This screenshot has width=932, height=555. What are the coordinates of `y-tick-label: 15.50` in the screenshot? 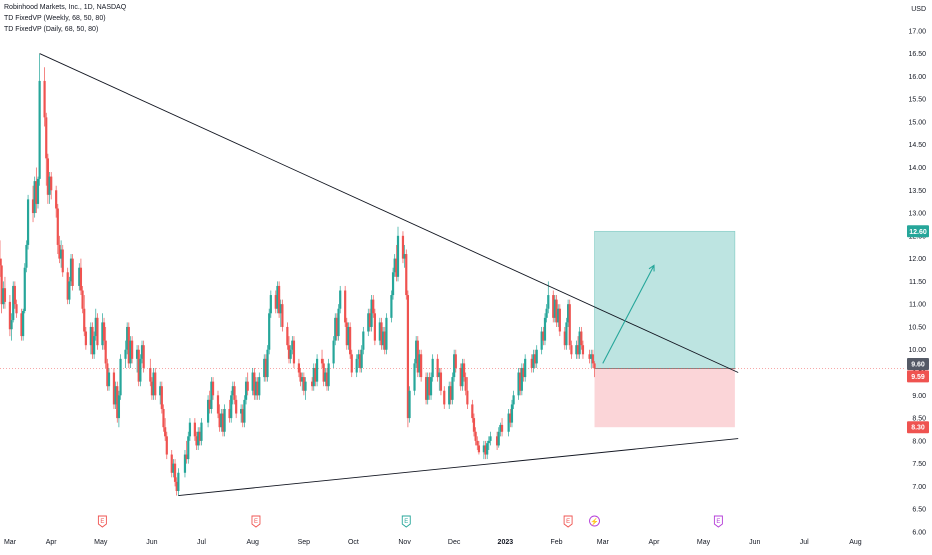 It's located at (917, 100).